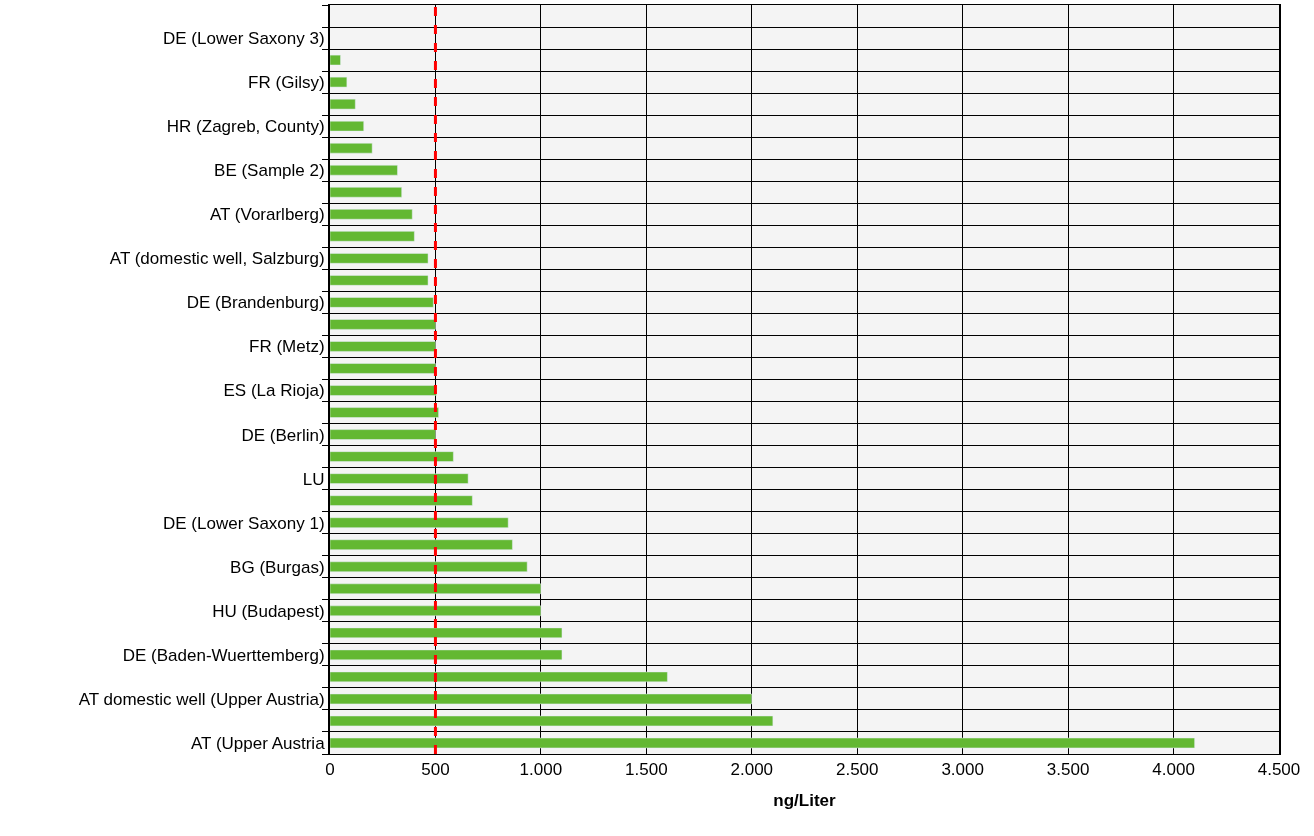  What do you see at coordinates (313, 479) in the screenshot?
I see `y-tick-label: LU` at bounding box center [313, 479].